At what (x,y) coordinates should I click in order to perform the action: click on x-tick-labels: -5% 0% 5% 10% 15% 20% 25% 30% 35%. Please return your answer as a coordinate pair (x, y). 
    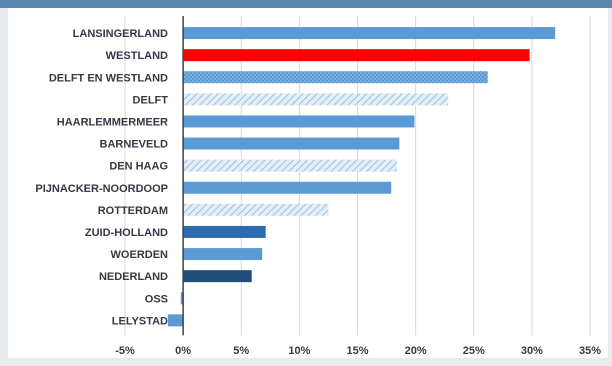
    Looking at the image, I should click on (358, 351).